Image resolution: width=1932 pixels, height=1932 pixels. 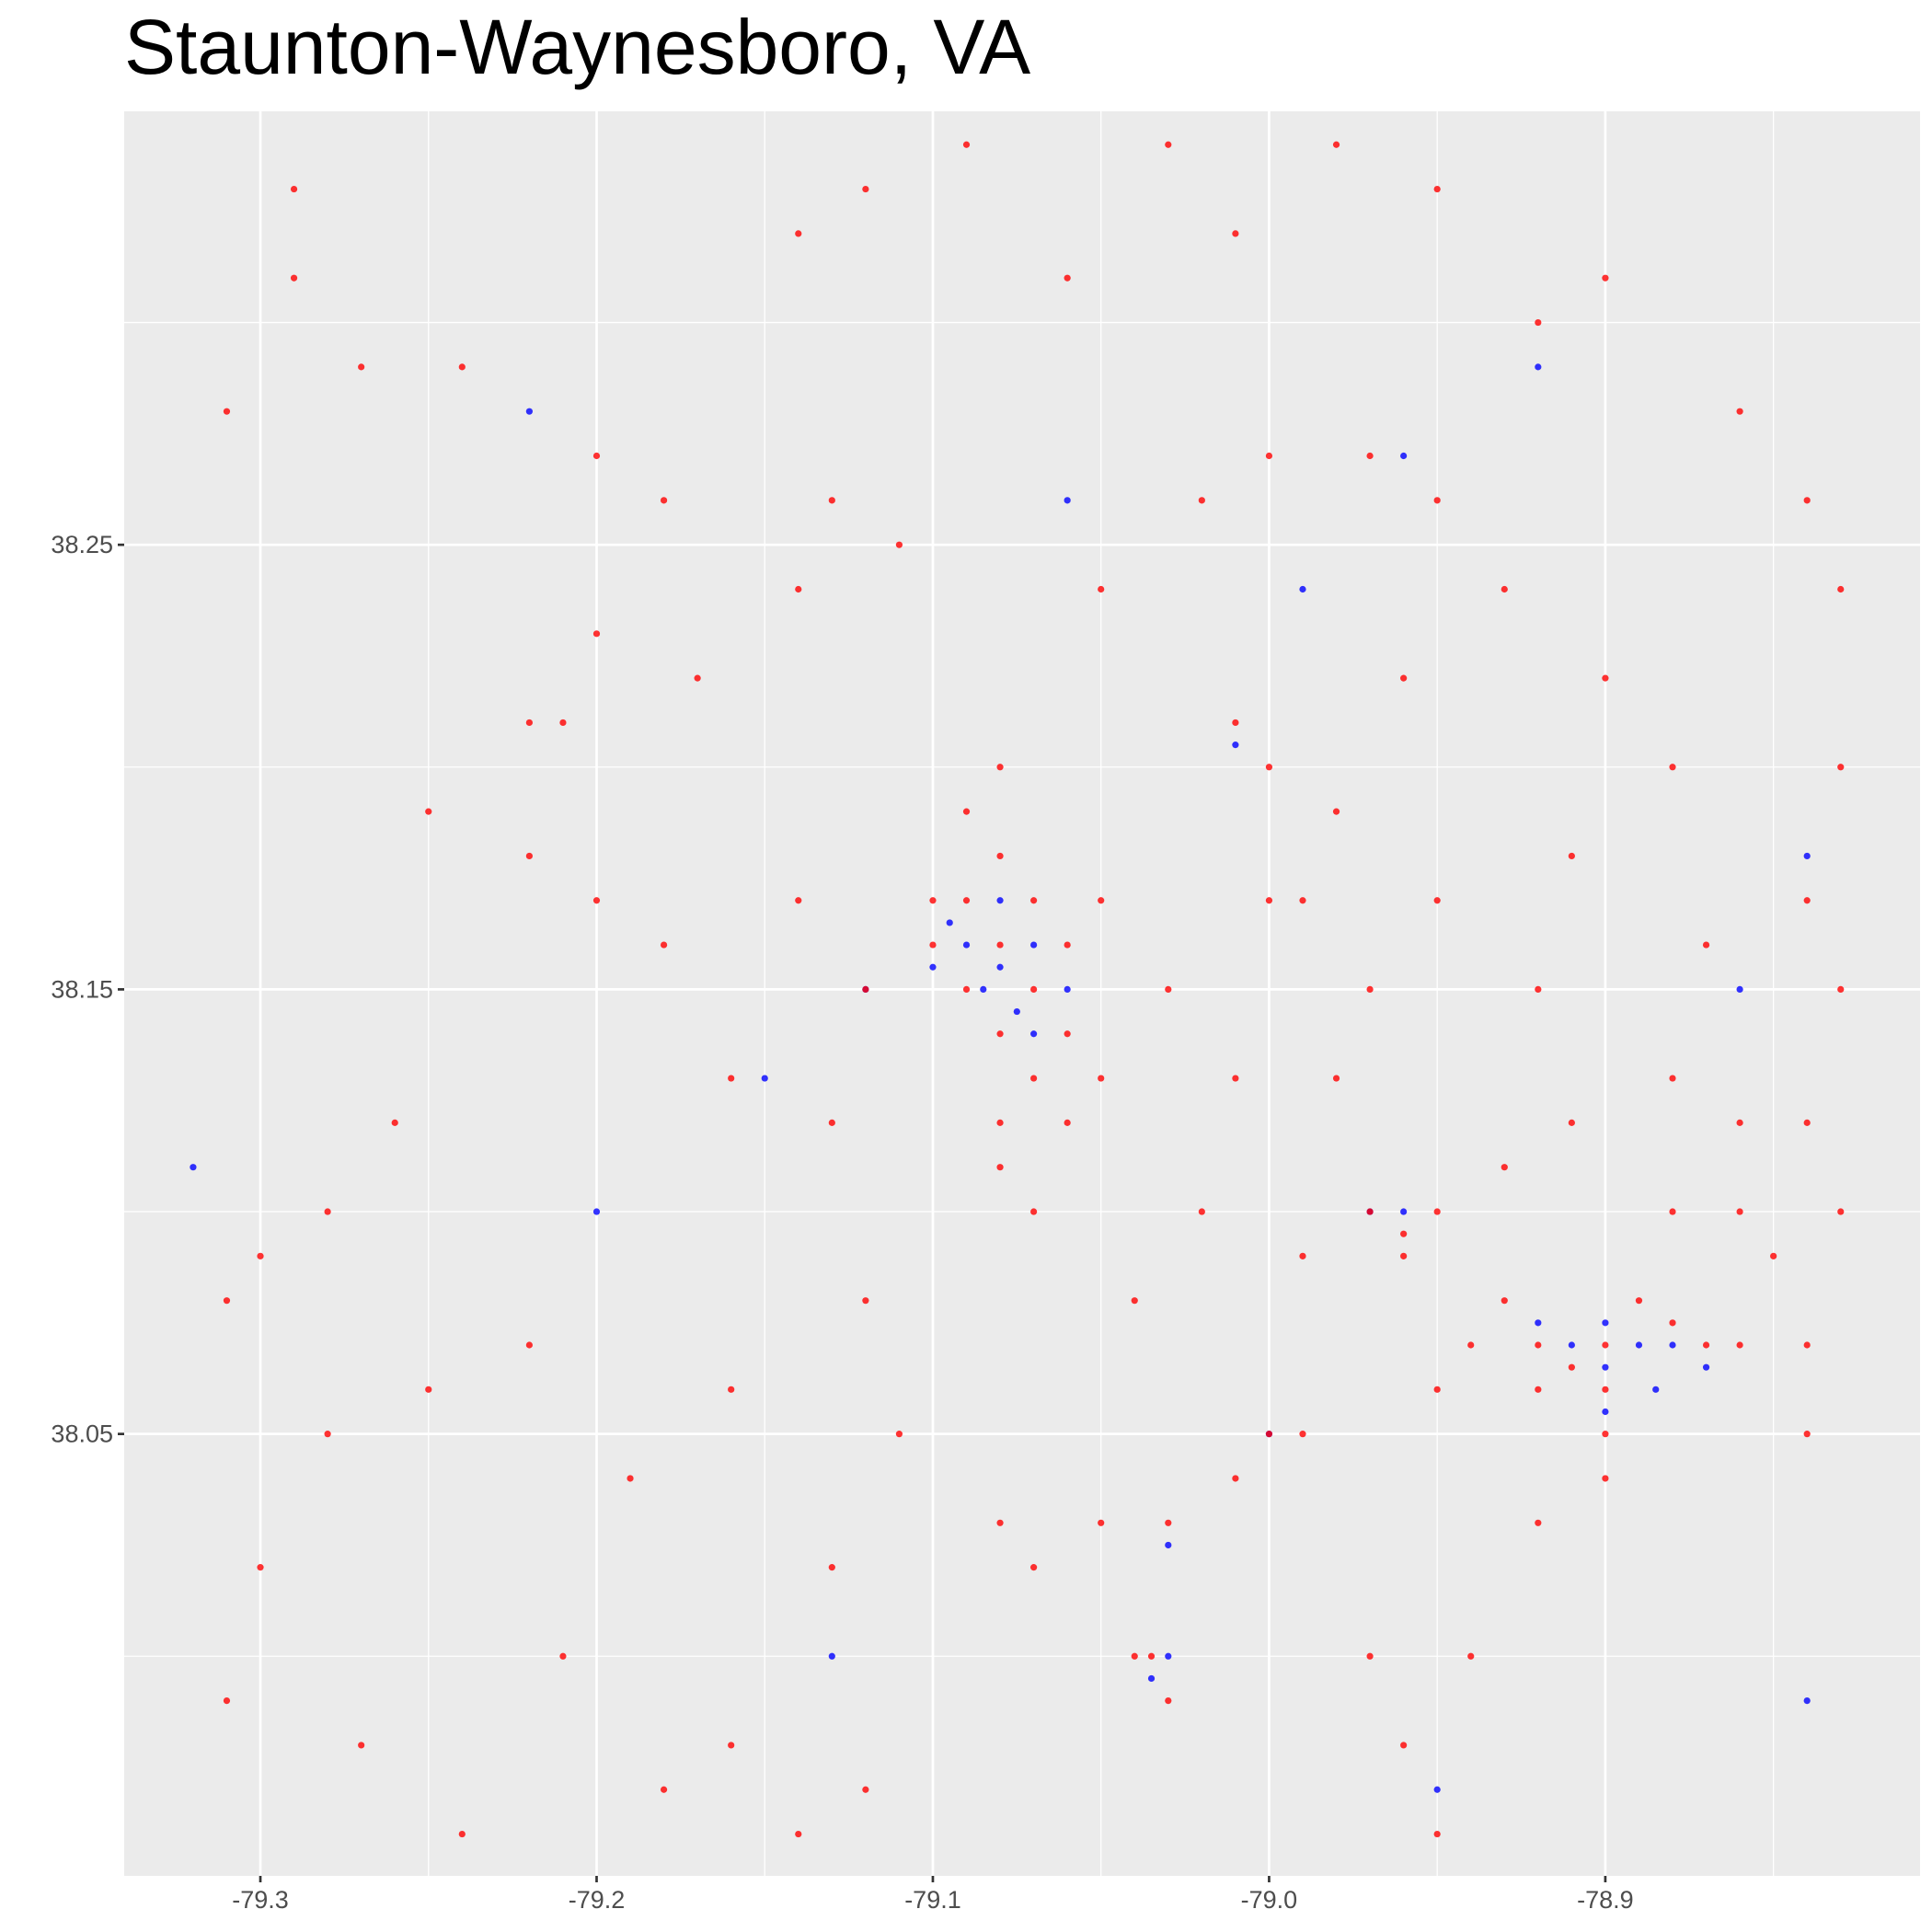 I want to click on y-tick-label: 38.15, so click(x=82, y=989).